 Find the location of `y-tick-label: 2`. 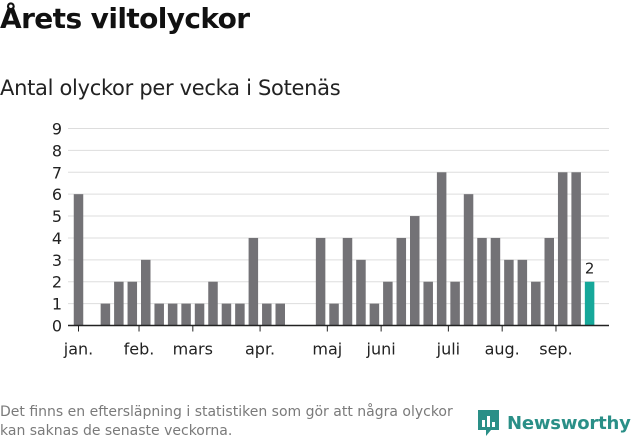

y-tick-label: 2 is located at coordinates (57, 282).